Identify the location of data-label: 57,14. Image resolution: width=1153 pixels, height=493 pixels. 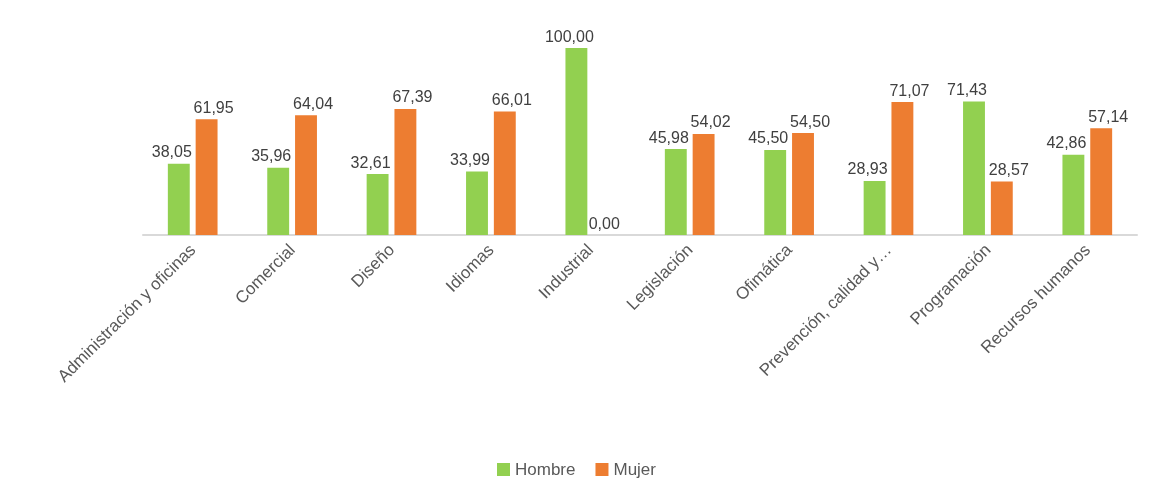
(1108, 116).